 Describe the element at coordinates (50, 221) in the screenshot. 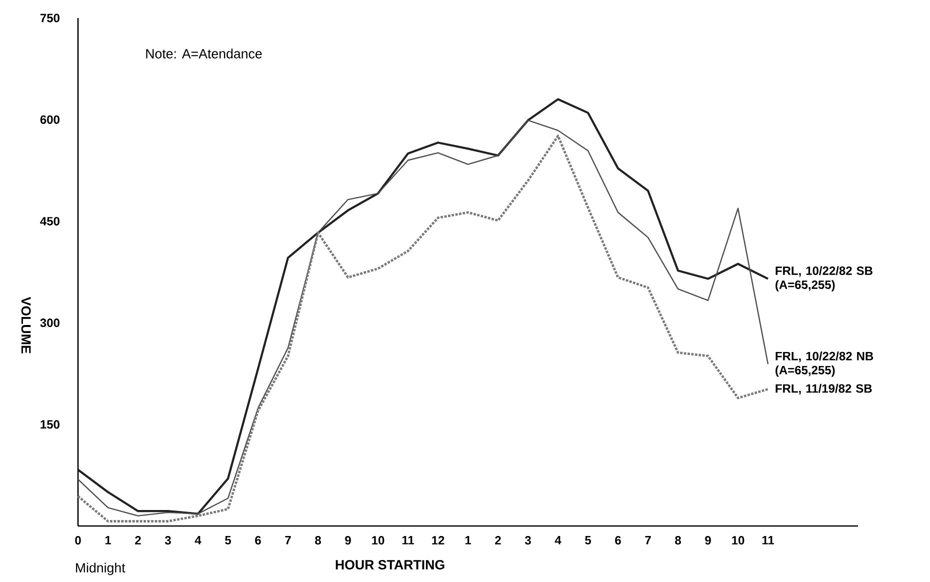

I see `y-tick-label: 450` at that location.